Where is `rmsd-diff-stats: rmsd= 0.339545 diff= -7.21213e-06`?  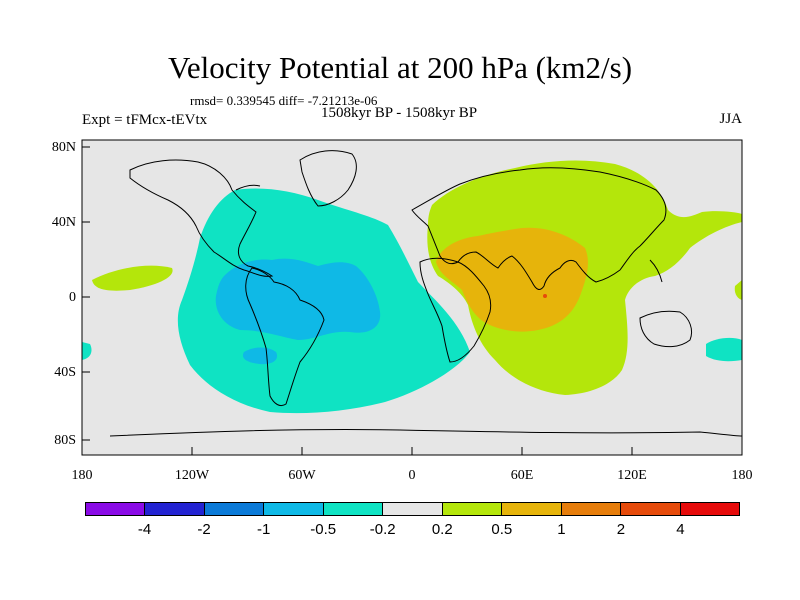 rmsd-diff-stats: rmsd= 0.339545 diff= -7.21213e-06 is located at coordinates (284, 100).